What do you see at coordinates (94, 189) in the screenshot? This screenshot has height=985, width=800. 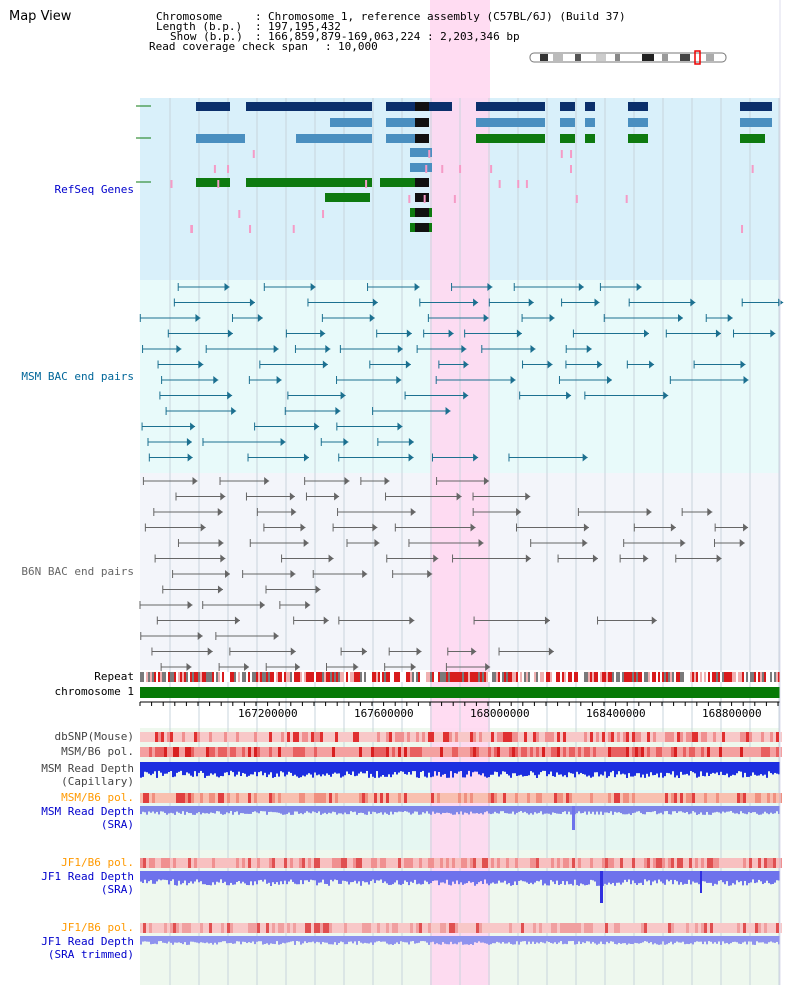 I see `track-label-refseq: RefSeq Genes` at bounding box center [94, 189].